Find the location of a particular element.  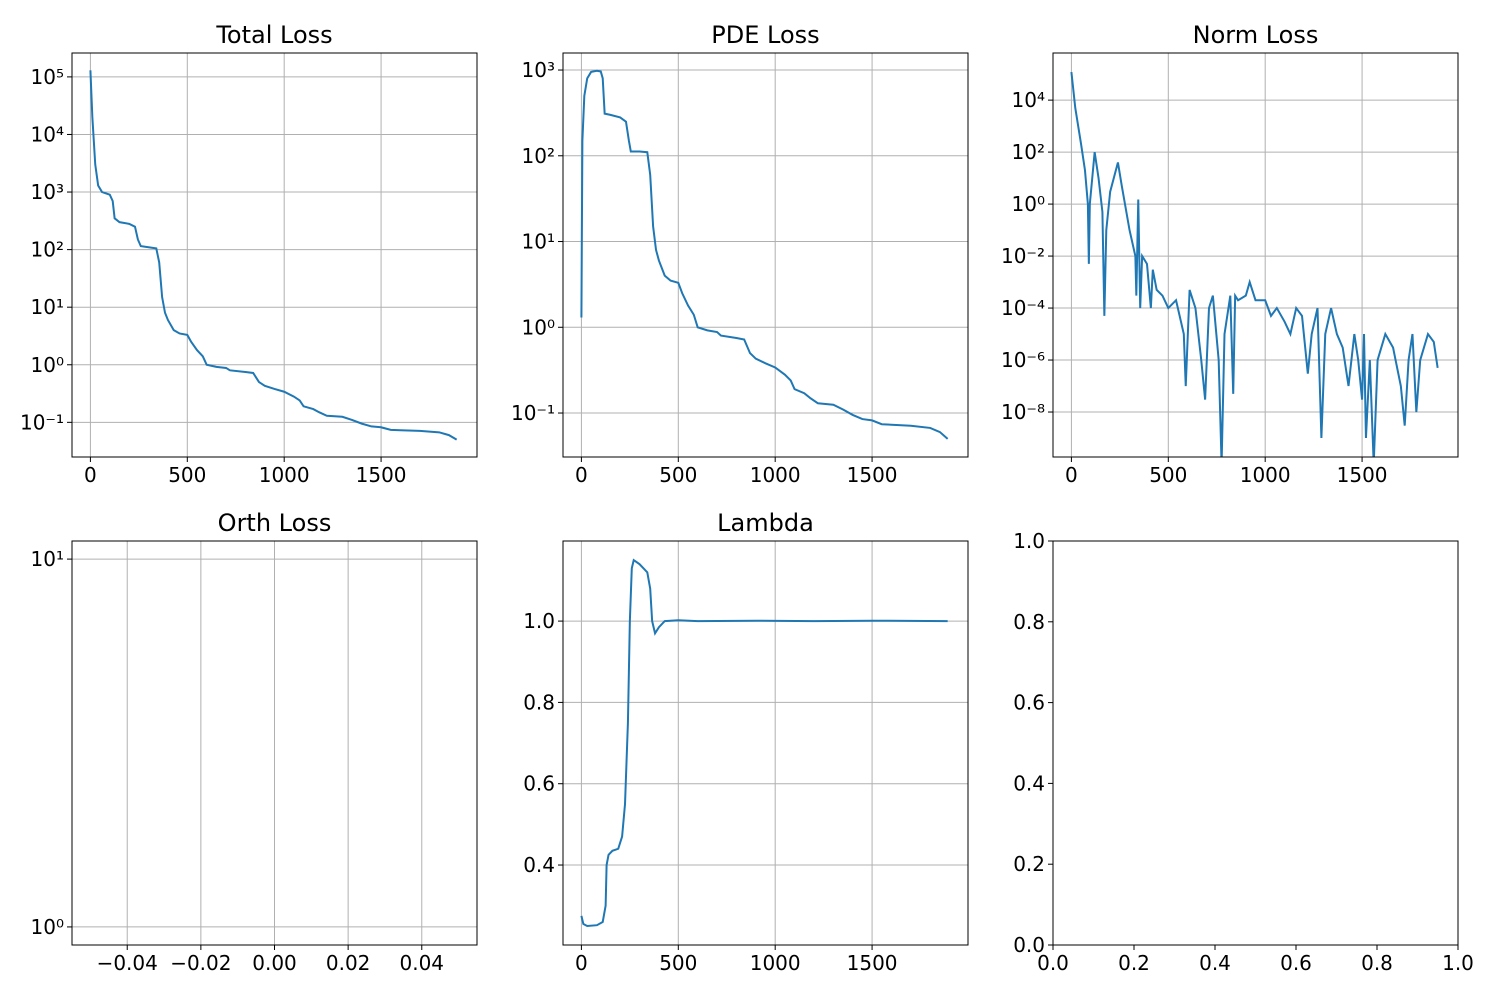

x-tick-label: 0.0 is located at coordinates (1053, 963).